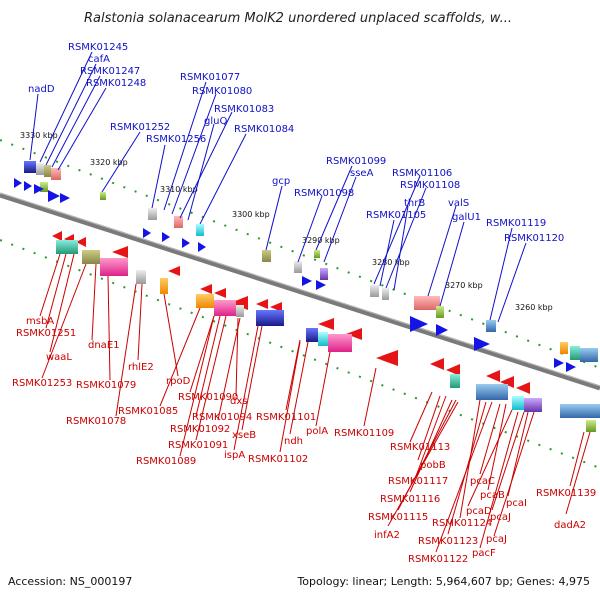 The image size is (600, 600). What do you see at coordinates (418, 481) in the screenshot?
I see `gene-label: RSMK01117` at bounding box center [418, 481].